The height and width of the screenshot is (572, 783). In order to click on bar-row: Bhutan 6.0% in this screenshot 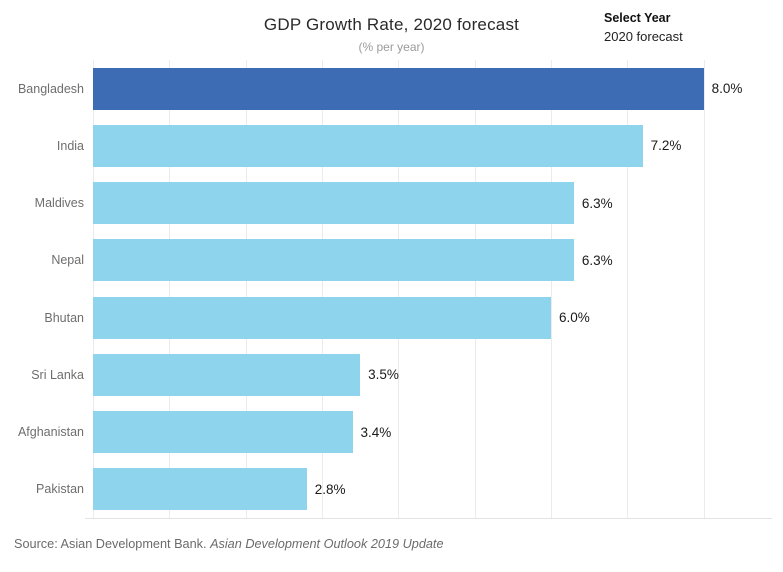, I will do `click(412, 317)`.